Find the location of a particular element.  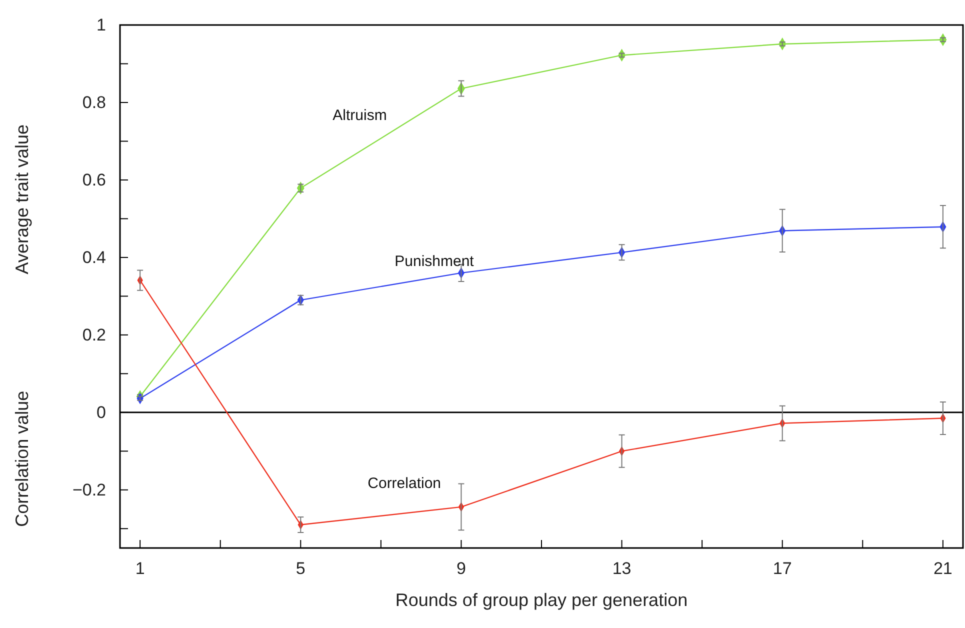

x-tick-label: 17 is located at coordinates (782, 568).